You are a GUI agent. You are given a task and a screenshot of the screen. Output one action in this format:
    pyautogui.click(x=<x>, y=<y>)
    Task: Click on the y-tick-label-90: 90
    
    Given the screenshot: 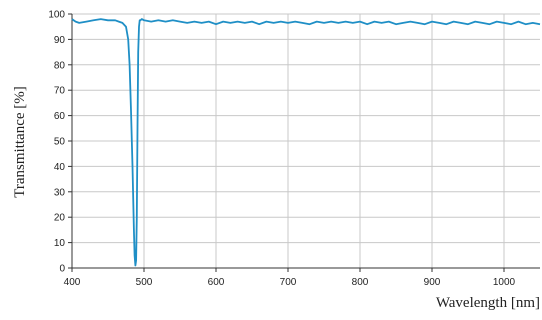 What is the action you would take?
    pyautogui.click(x=60, y=40)
    